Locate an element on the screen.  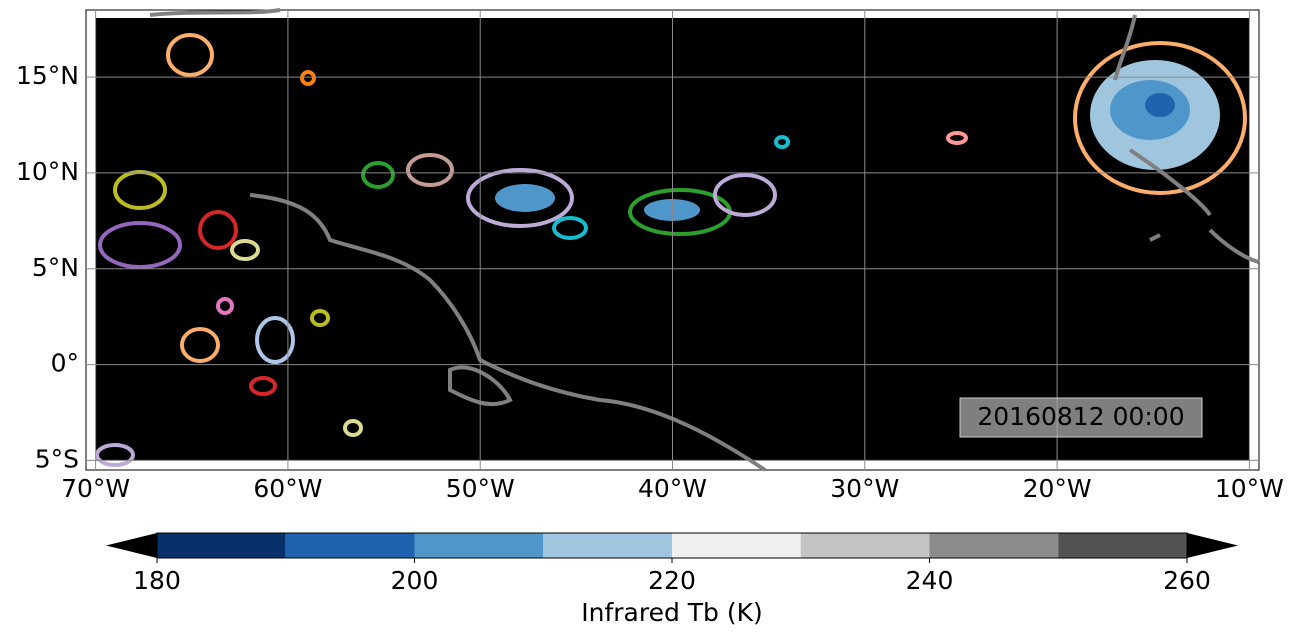
timestamp-box is located at coordinates (1081, 417).